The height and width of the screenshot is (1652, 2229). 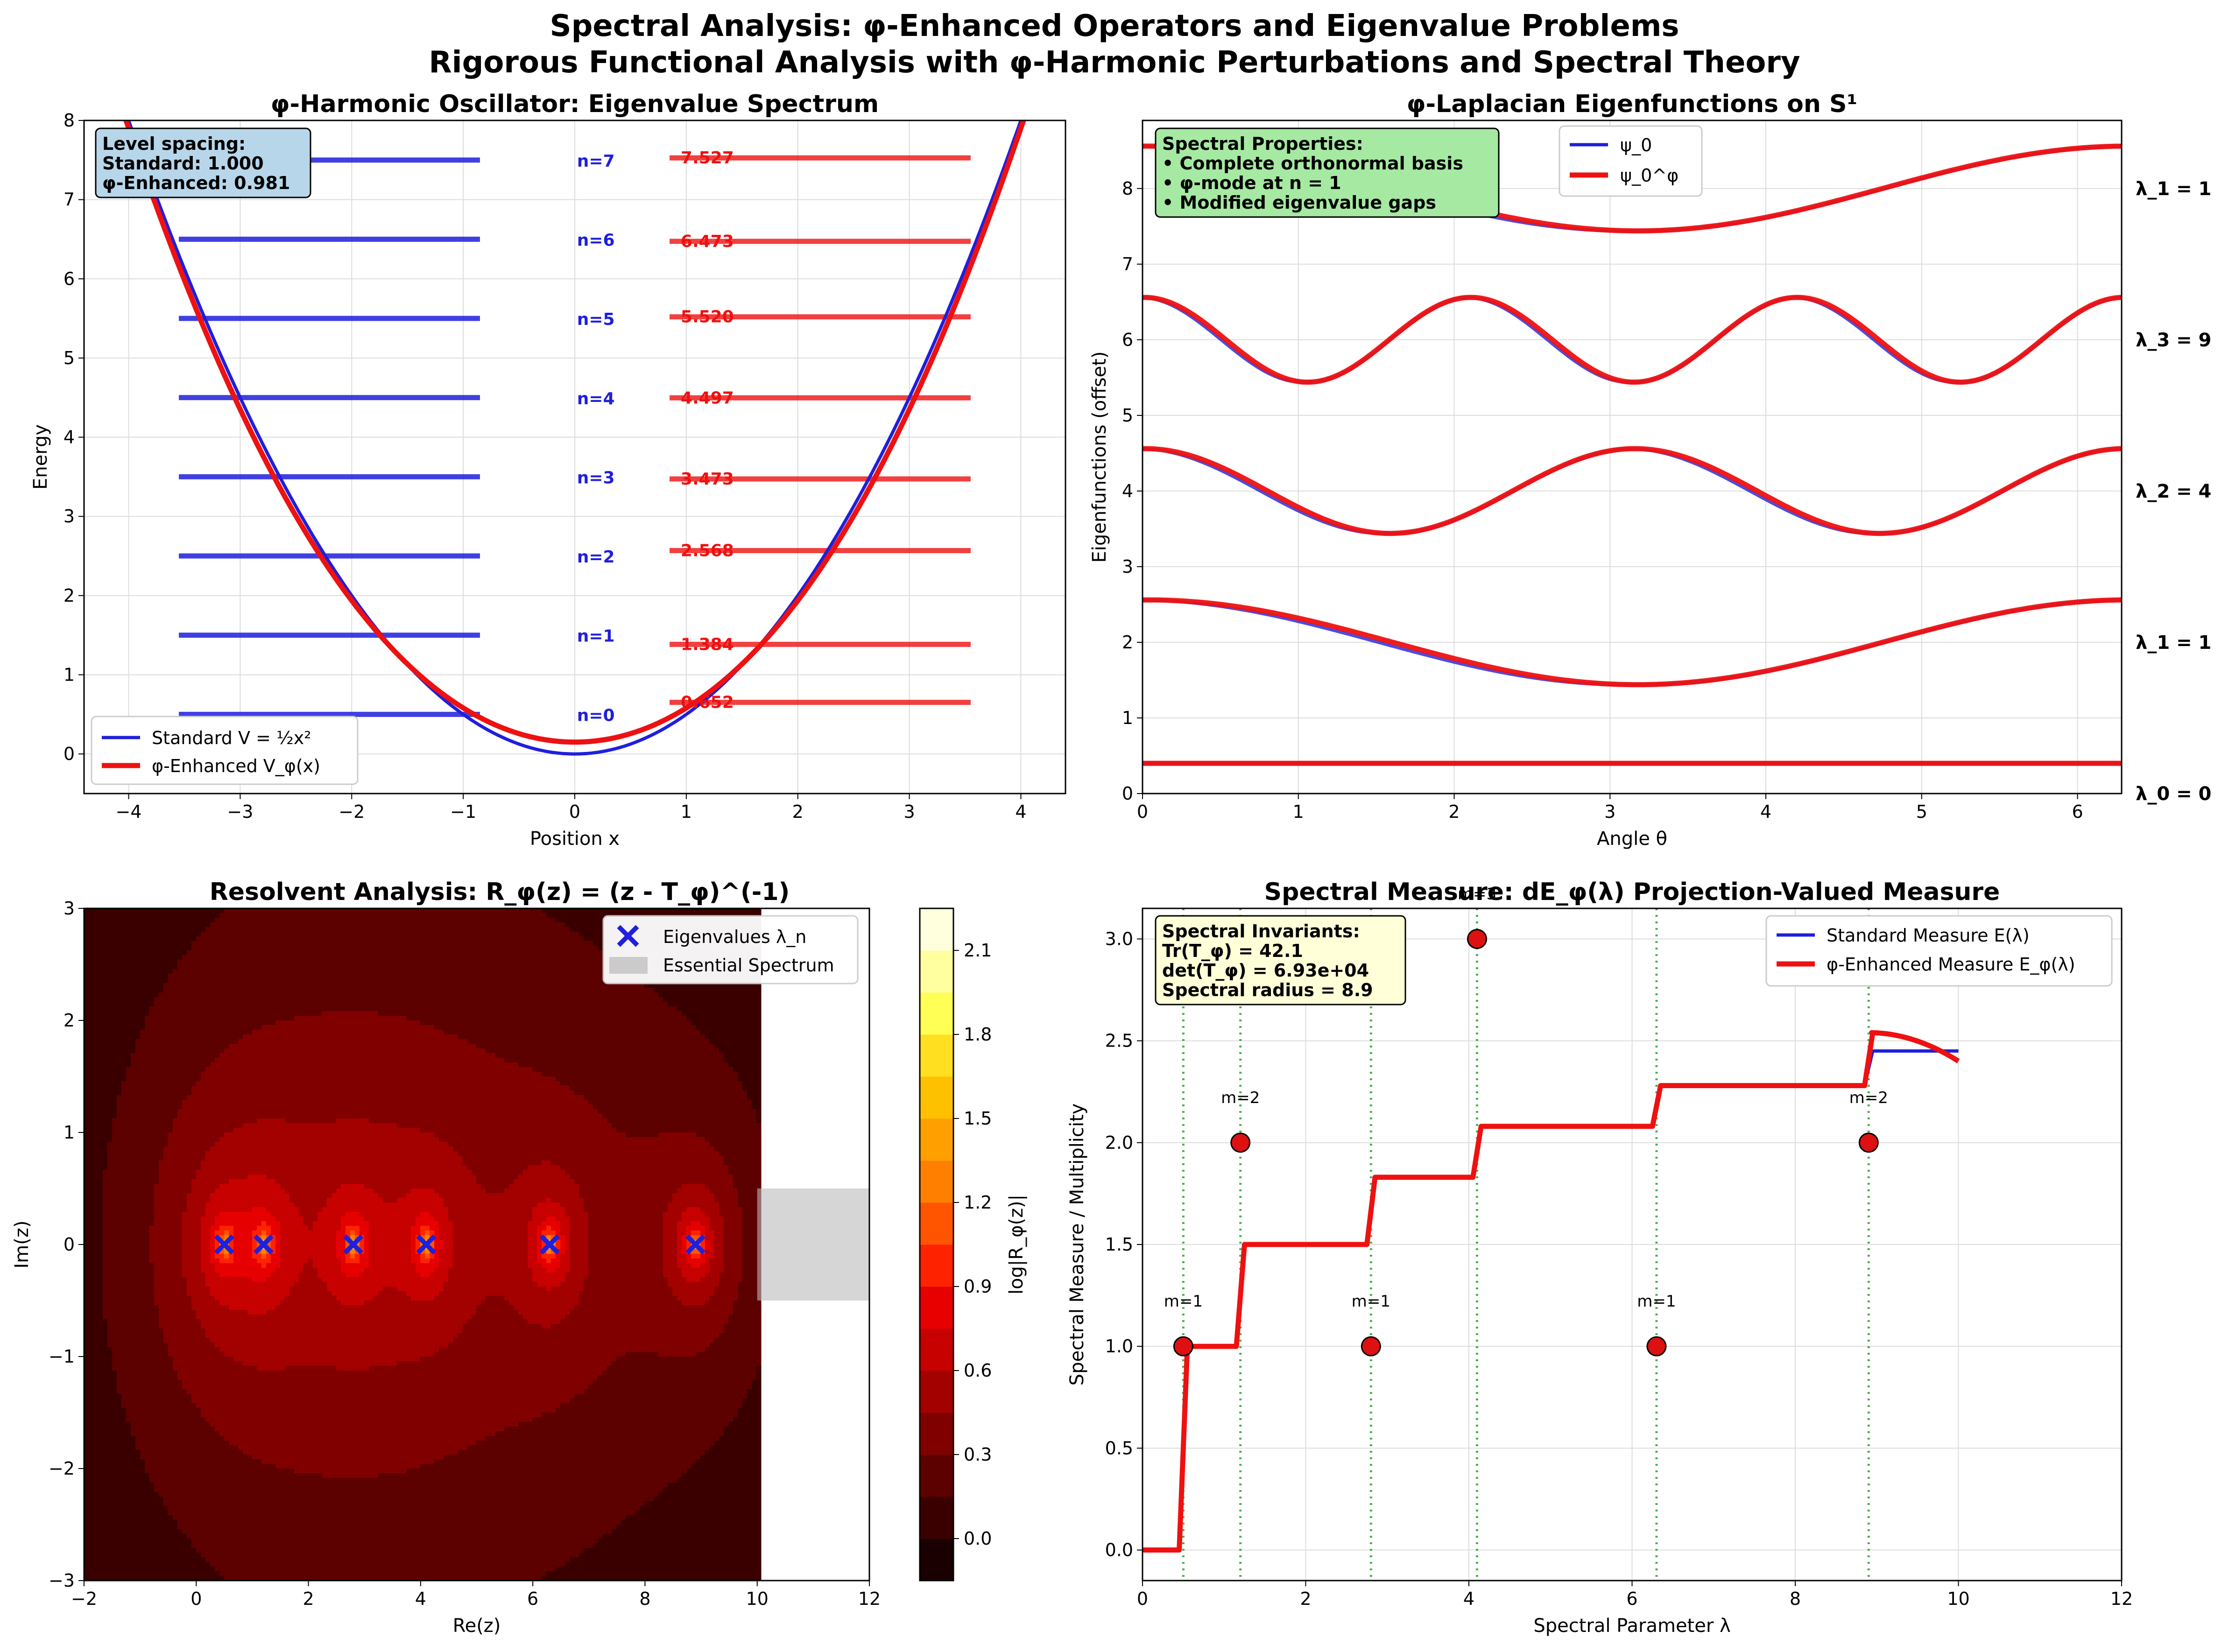 What do you see at coordinates (1127, 264) in the screenshot?
I see `y-tick-label: 7` at bounding box center [1127, 264].